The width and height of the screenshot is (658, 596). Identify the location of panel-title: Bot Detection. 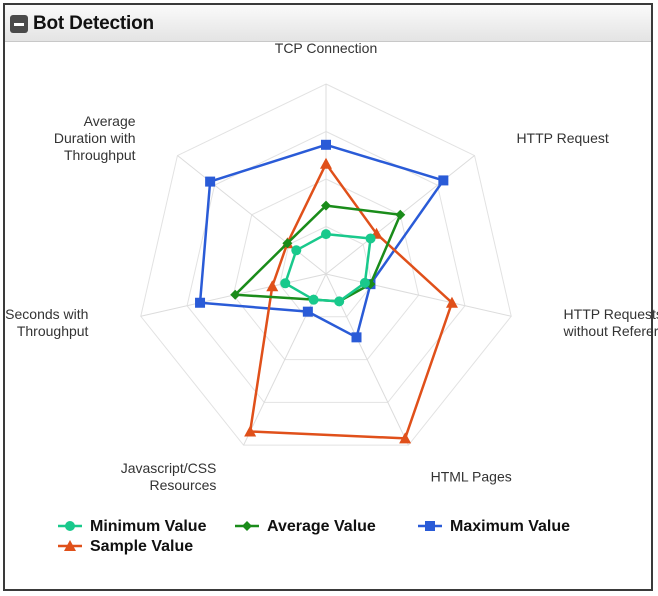
(93, 23).